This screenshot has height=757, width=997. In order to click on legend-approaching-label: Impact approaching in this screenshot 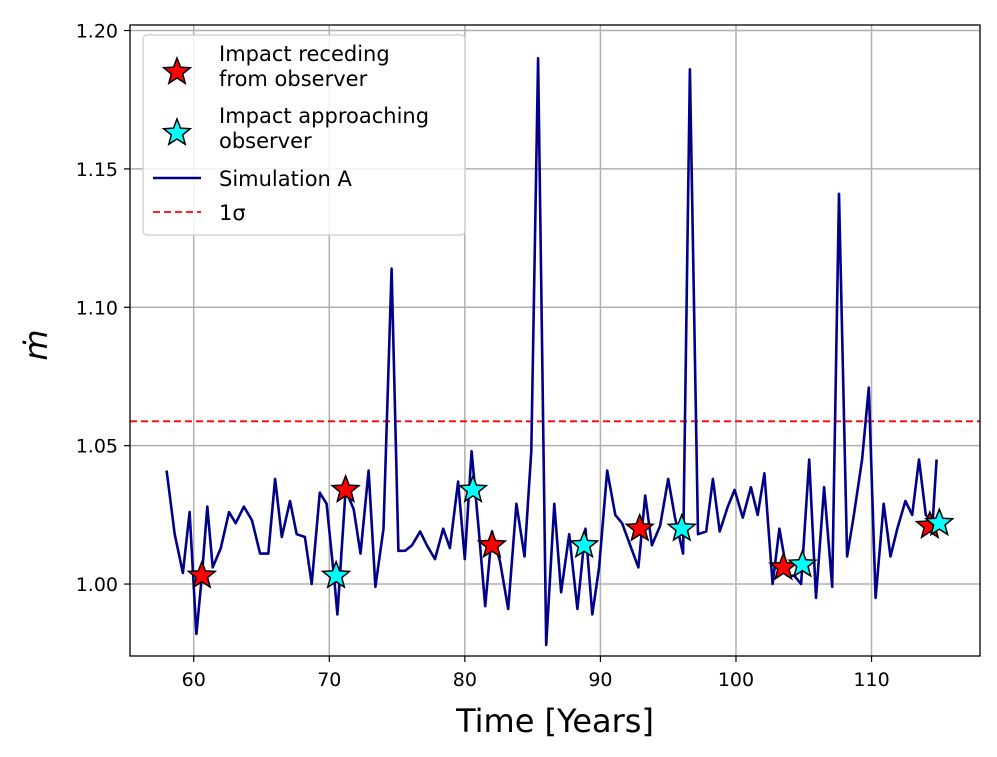, I will do `click(324, 116)`.